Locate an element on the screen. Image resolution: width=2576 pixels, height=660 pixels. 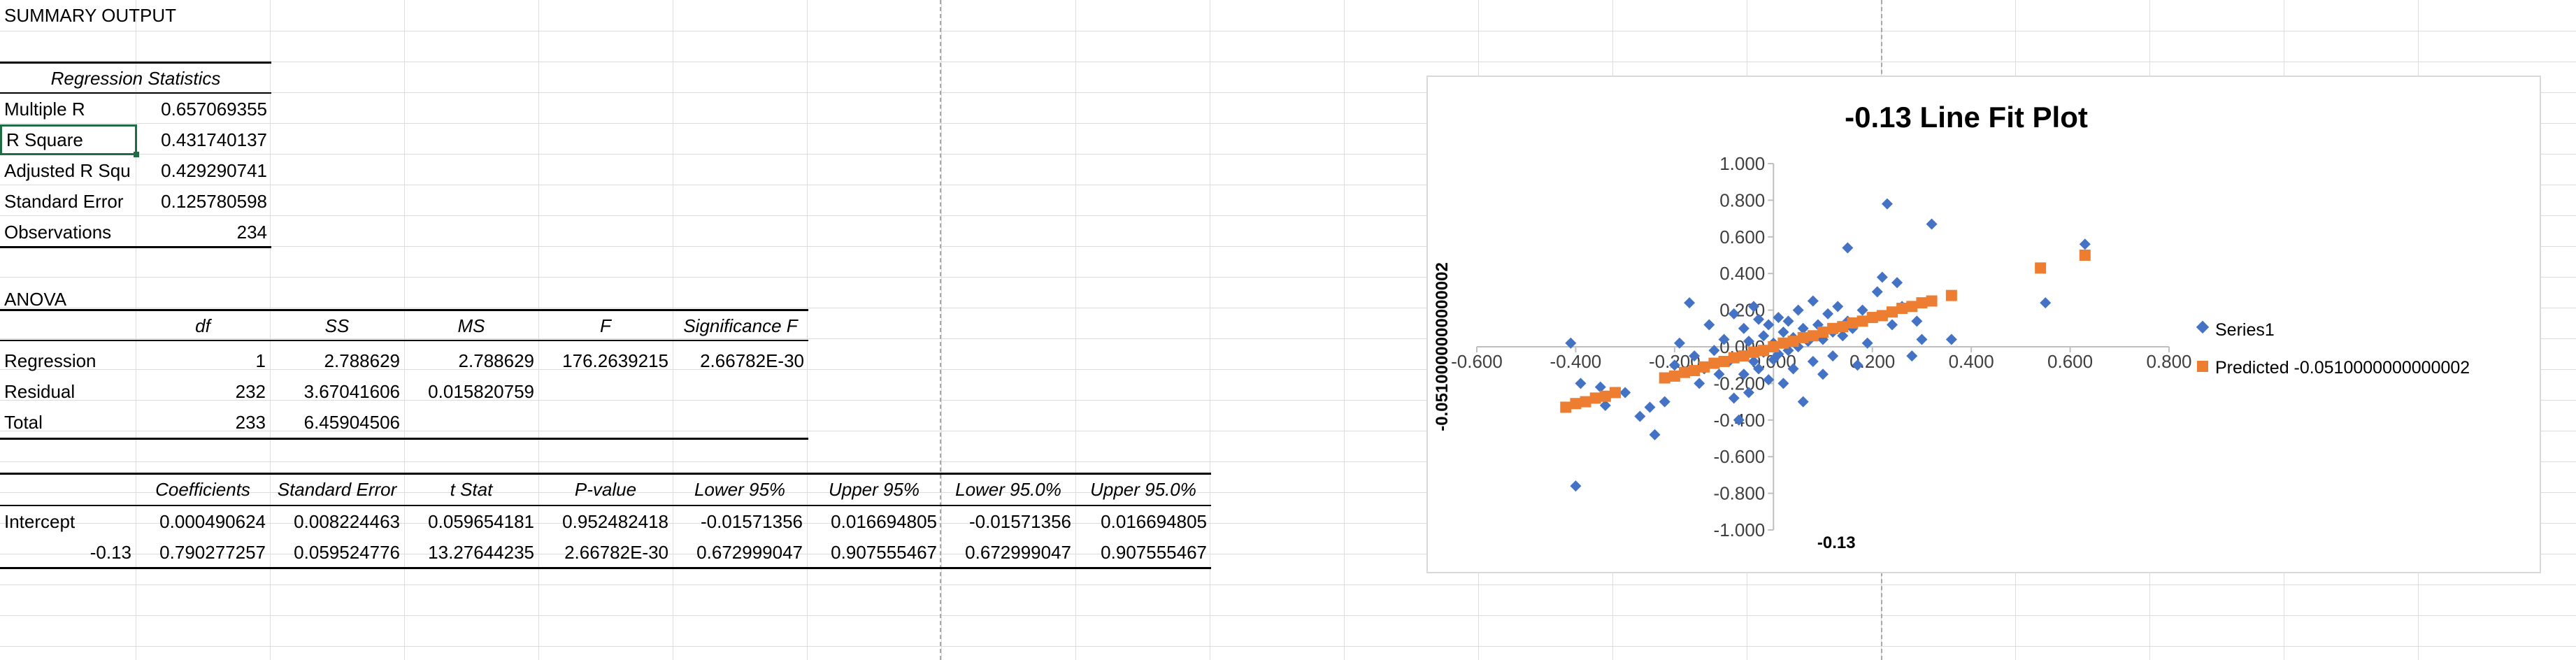
selection-fill-handle is located at coordinates (136, 155).